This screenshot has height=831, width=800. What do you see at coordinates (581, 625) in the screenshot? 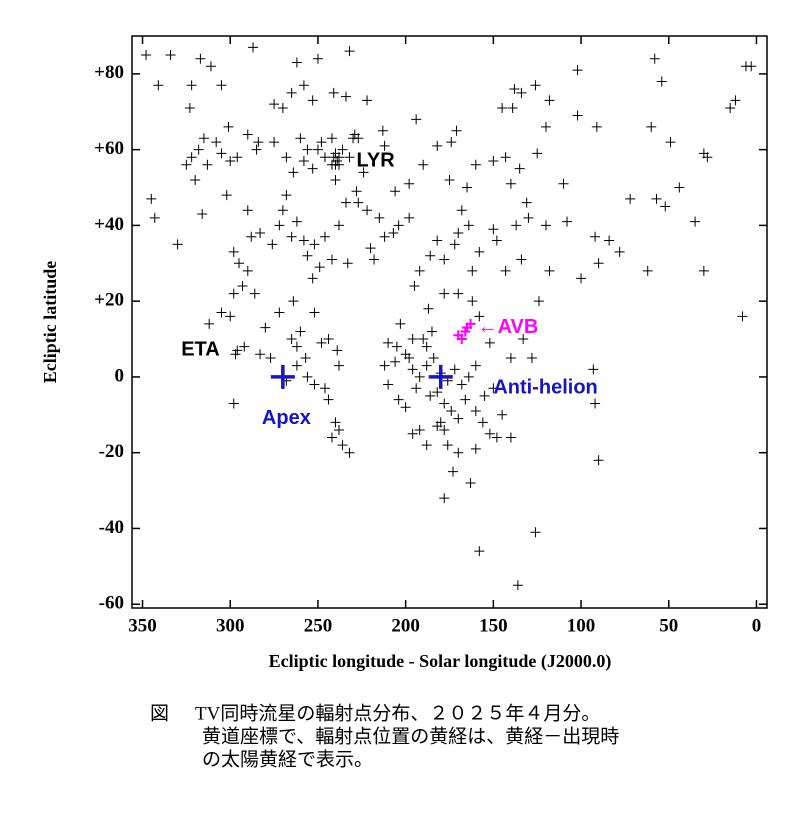
I see `x-tick-label: 100` at bounding box center [581, 625].